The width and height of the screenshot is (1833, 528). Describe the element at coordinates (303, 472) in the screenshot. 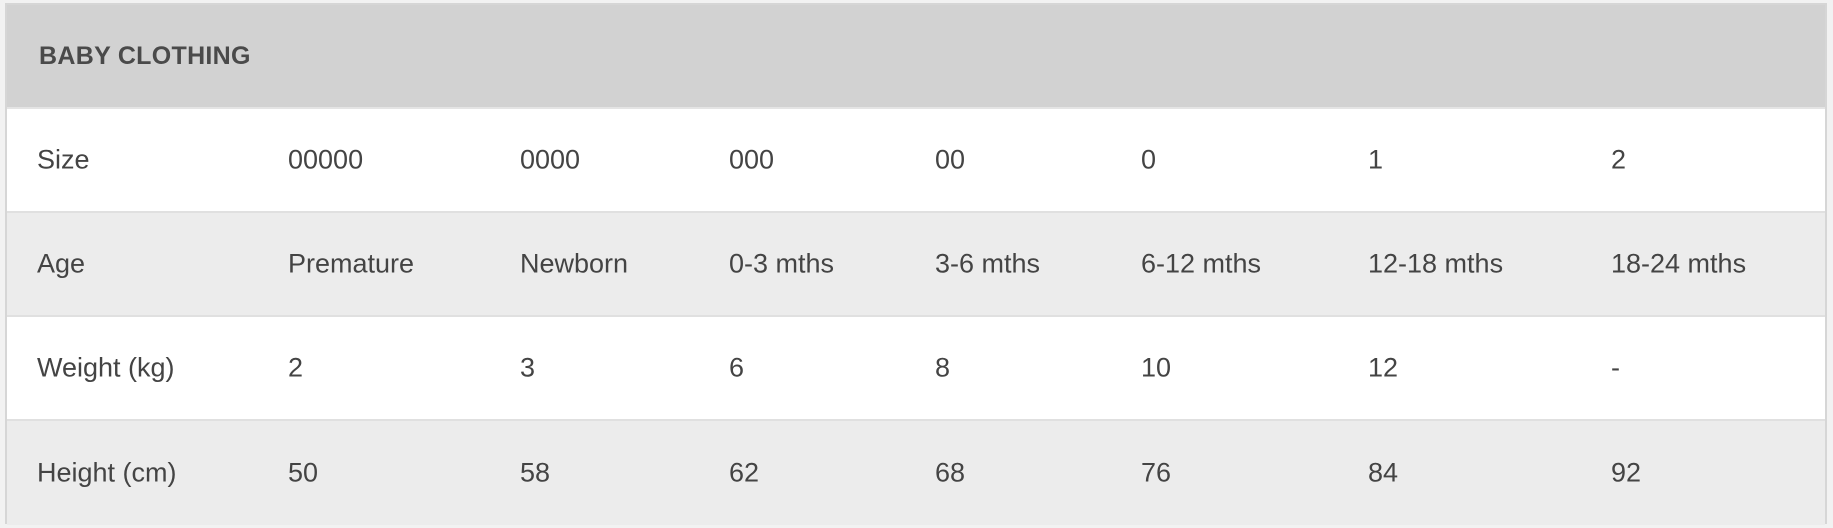

I see `table-cell: 50` at that location.